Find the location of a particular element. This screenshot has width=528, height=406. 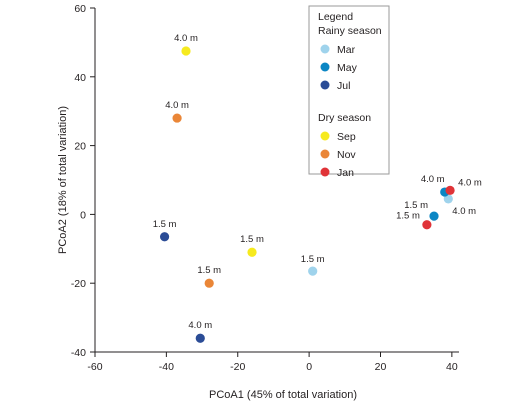

y-tick-label: 0 is located at coordinates (83, 215).